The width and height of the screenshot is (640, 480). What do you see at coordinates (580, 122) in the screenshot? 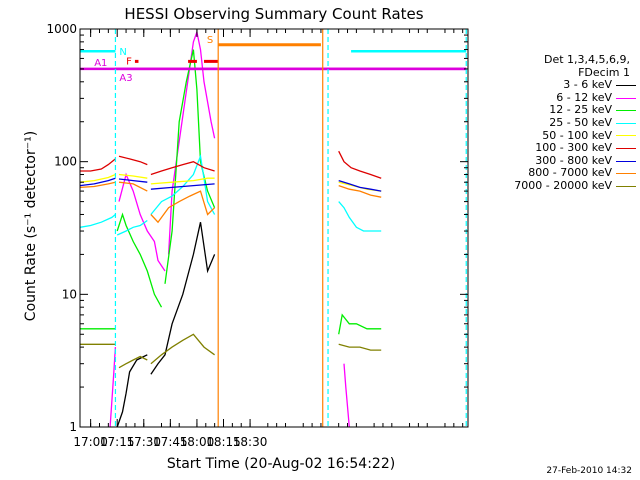
I see `legend-label-4: 25 - 50 keV` at bounding box center [580, 122].